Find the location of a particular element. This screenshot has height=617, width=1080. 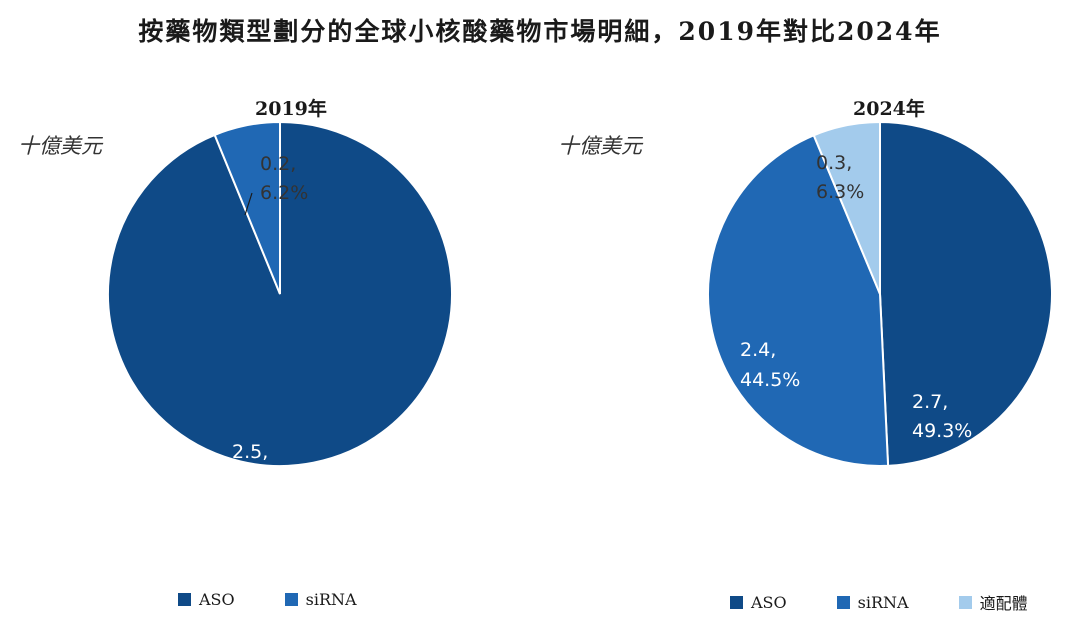

legend-swatch-ASO-2019 is located at coordinates (184, 599).